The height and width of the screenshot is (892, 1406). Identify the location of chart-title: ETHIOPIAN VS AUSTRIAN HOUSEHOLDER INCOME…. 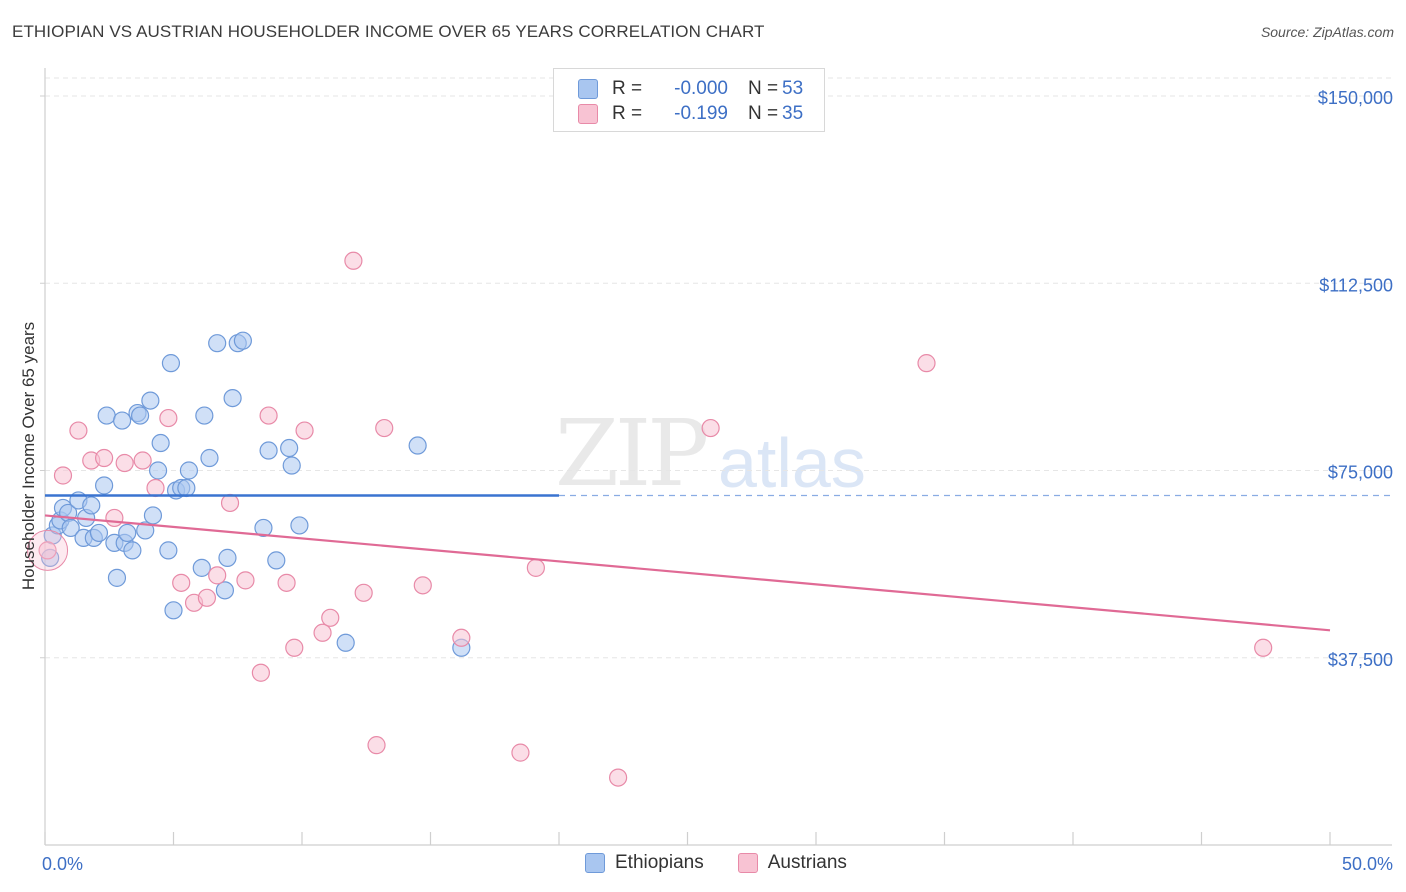
(388, 31).